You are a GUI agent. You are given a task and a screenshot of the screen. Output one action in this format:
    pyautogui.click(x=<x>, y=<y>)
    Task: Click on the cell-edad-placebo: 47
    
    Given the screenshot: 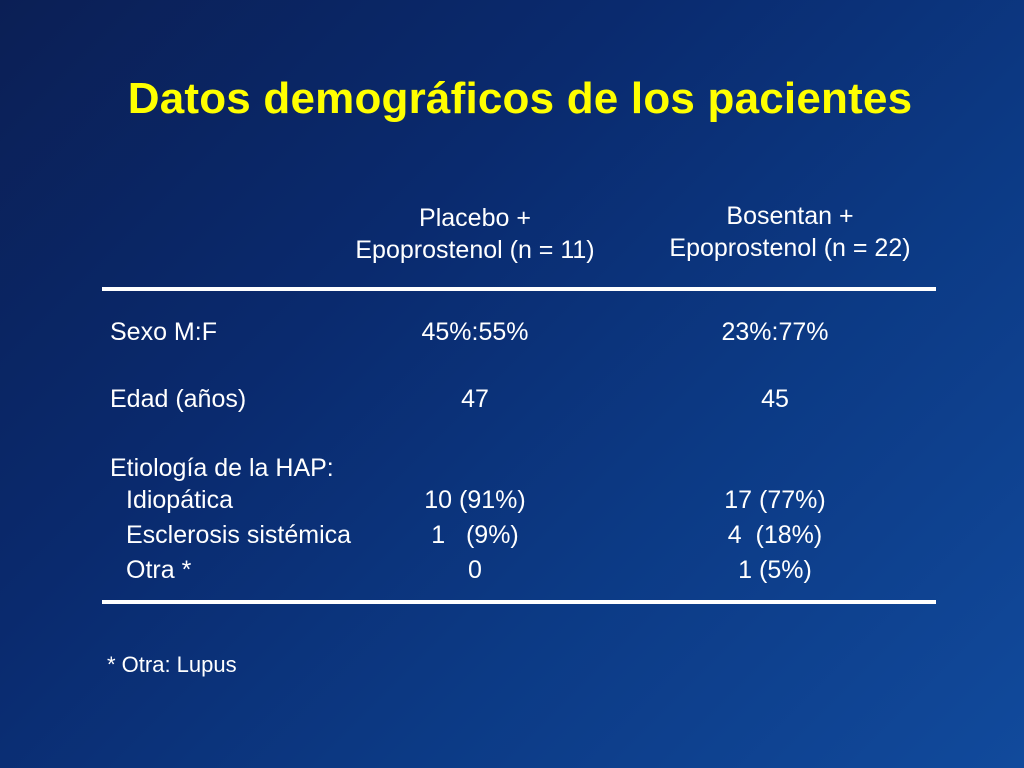 What is the action you would take?
    pyautogui.click(x=475, y=399)
    